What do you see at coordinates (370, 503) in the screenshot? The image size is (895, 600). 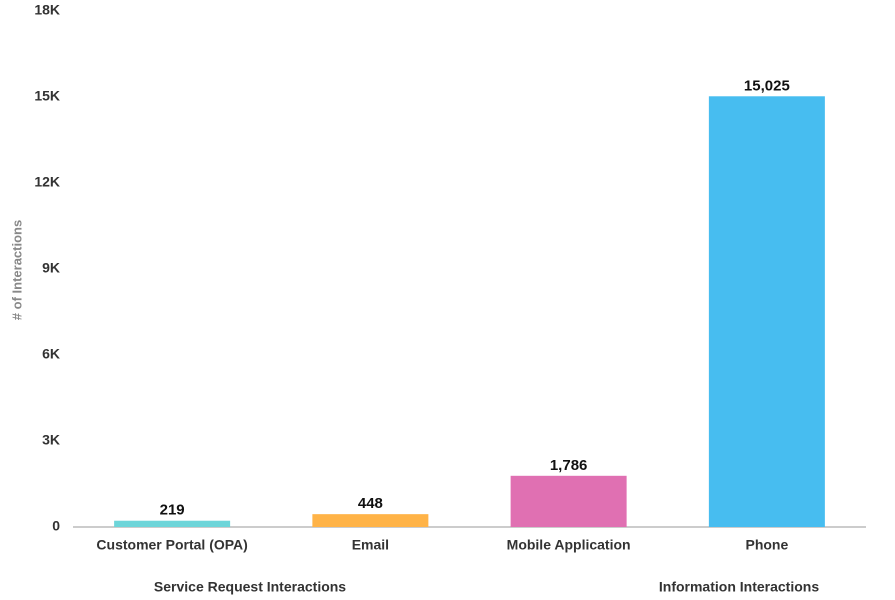 I see `value-label: 448` at bounding box center [370, 503].